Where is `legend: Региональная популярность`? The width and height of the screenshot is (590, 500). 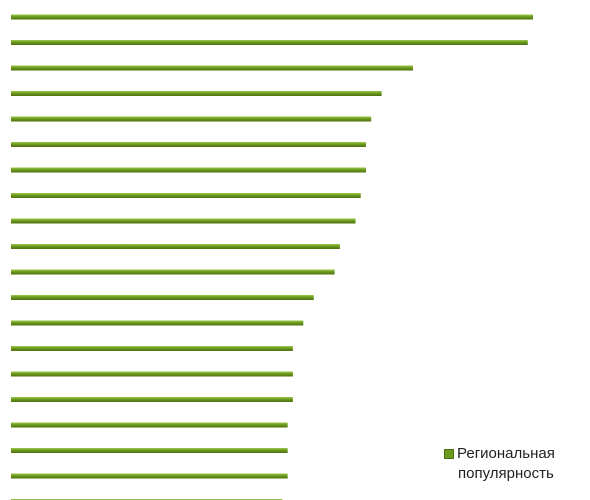
legend: Региональная популярность is located at coordinates (517, 464).